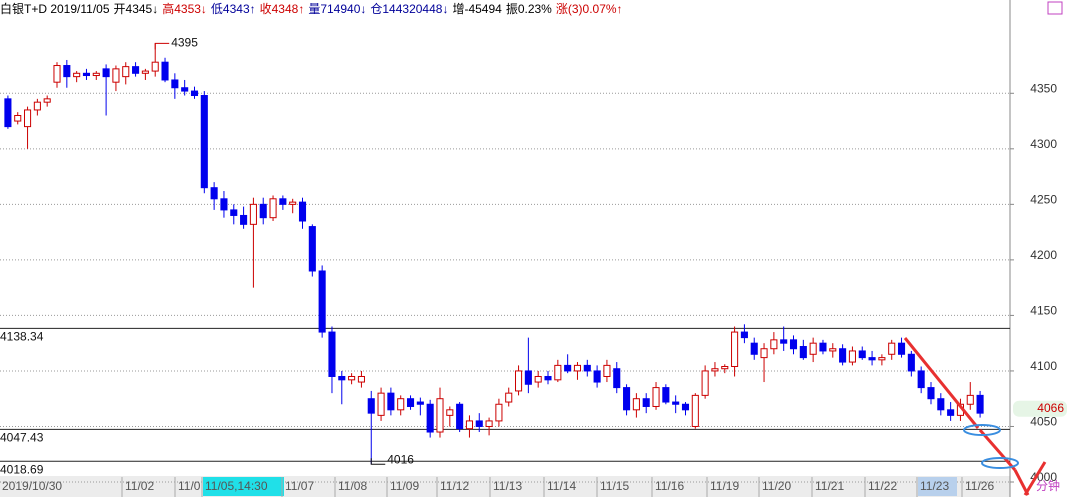 Image resolution: width=1067 pixels, height=497 pixels. Describe the element at coordinates (1035, 478) in the screenshot. I see `arrow` at that location.